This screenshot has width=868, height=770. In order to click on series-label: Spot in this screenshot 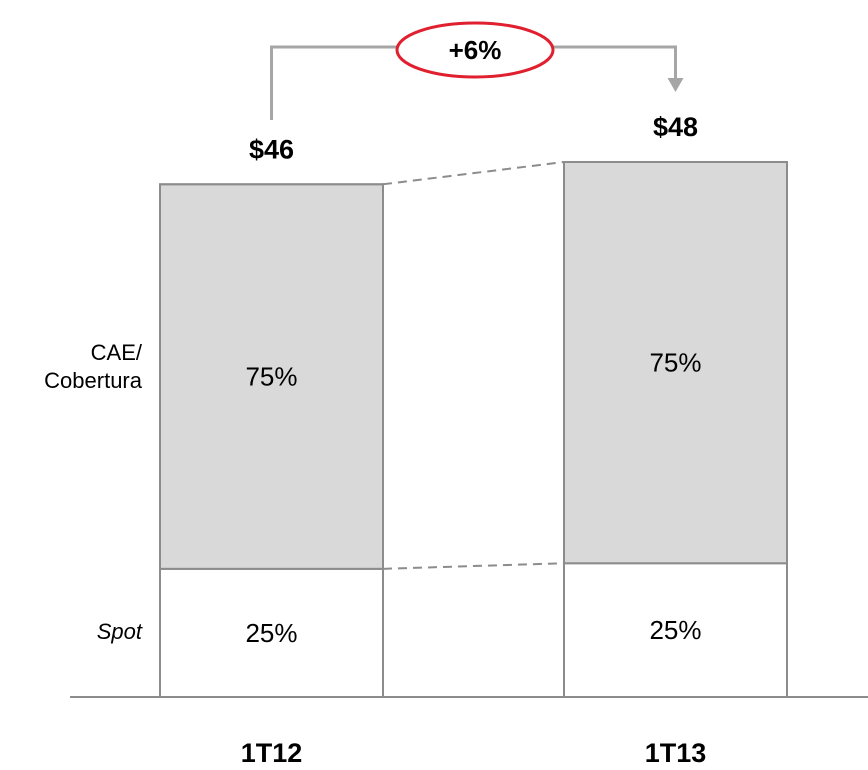, I will do `click(119, 631)`.